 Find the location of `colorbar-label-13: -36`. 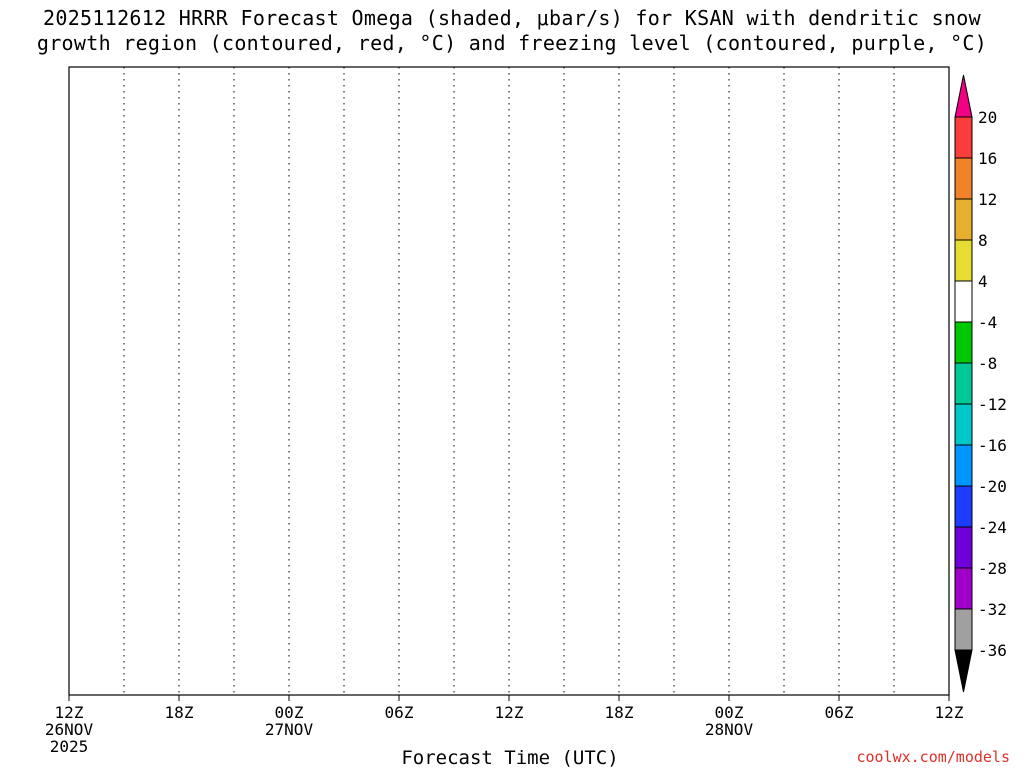

colorbar-label-13: -36 is located at coordinates (992, 650).